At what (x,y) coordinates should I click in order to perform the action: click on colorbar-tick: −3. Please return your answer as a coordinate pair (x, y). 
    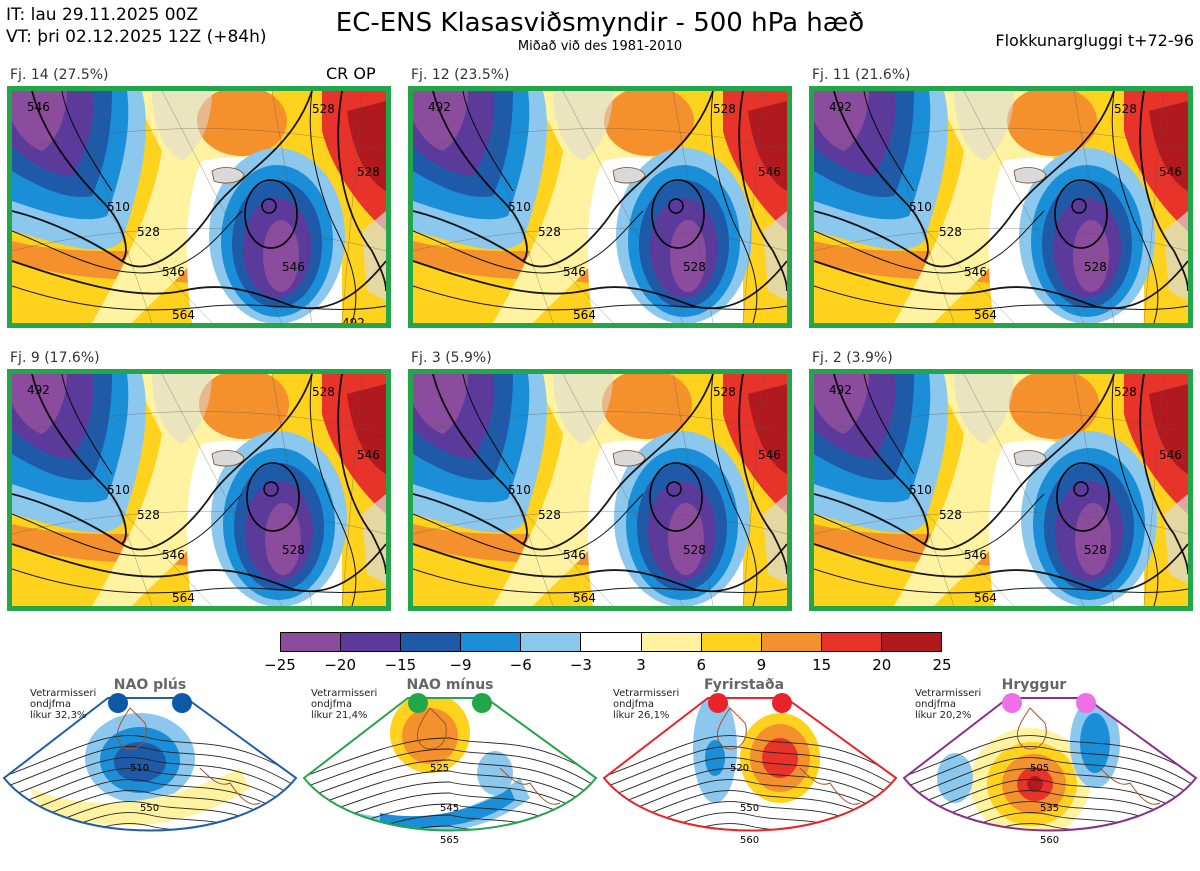
    Looking at the image, I should click on (580, 665).